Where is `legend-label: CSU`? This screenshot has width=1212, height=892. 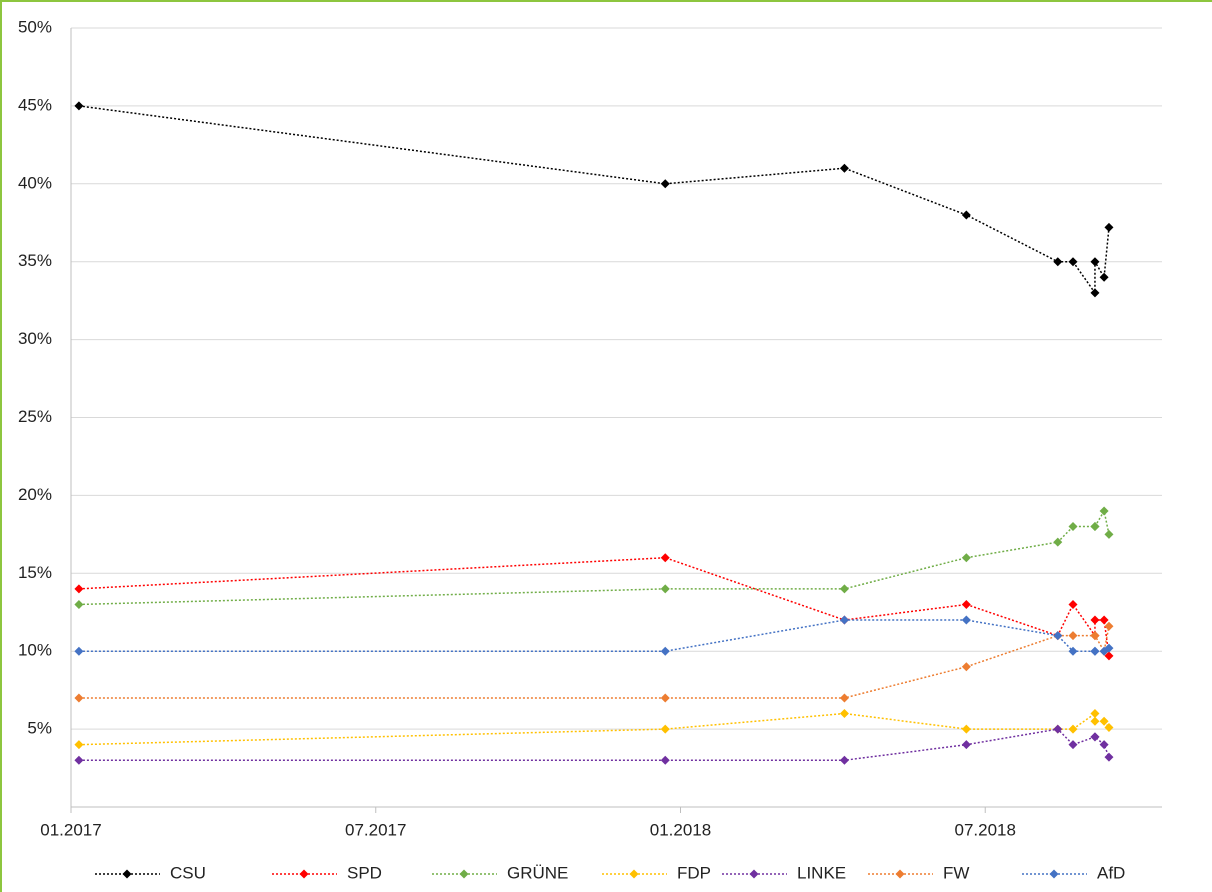
legend-label: CSU is located at coordinates (188, 872).